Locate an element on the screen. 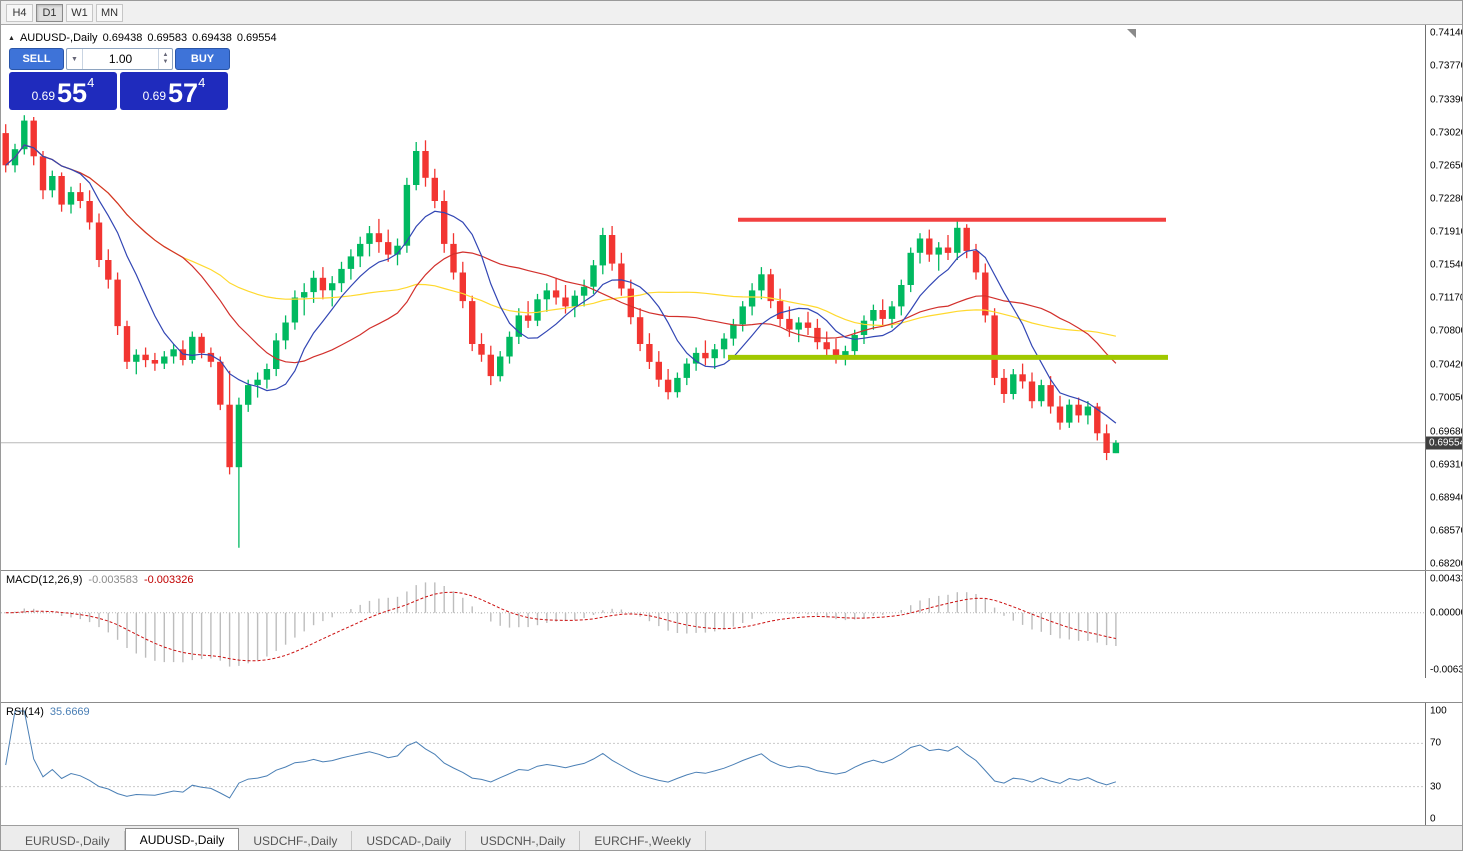 Image resolution: width=1463 pixels, height=851 pixels. macd-name: MACD(12,26,9) is located at coordinates (44, 580).